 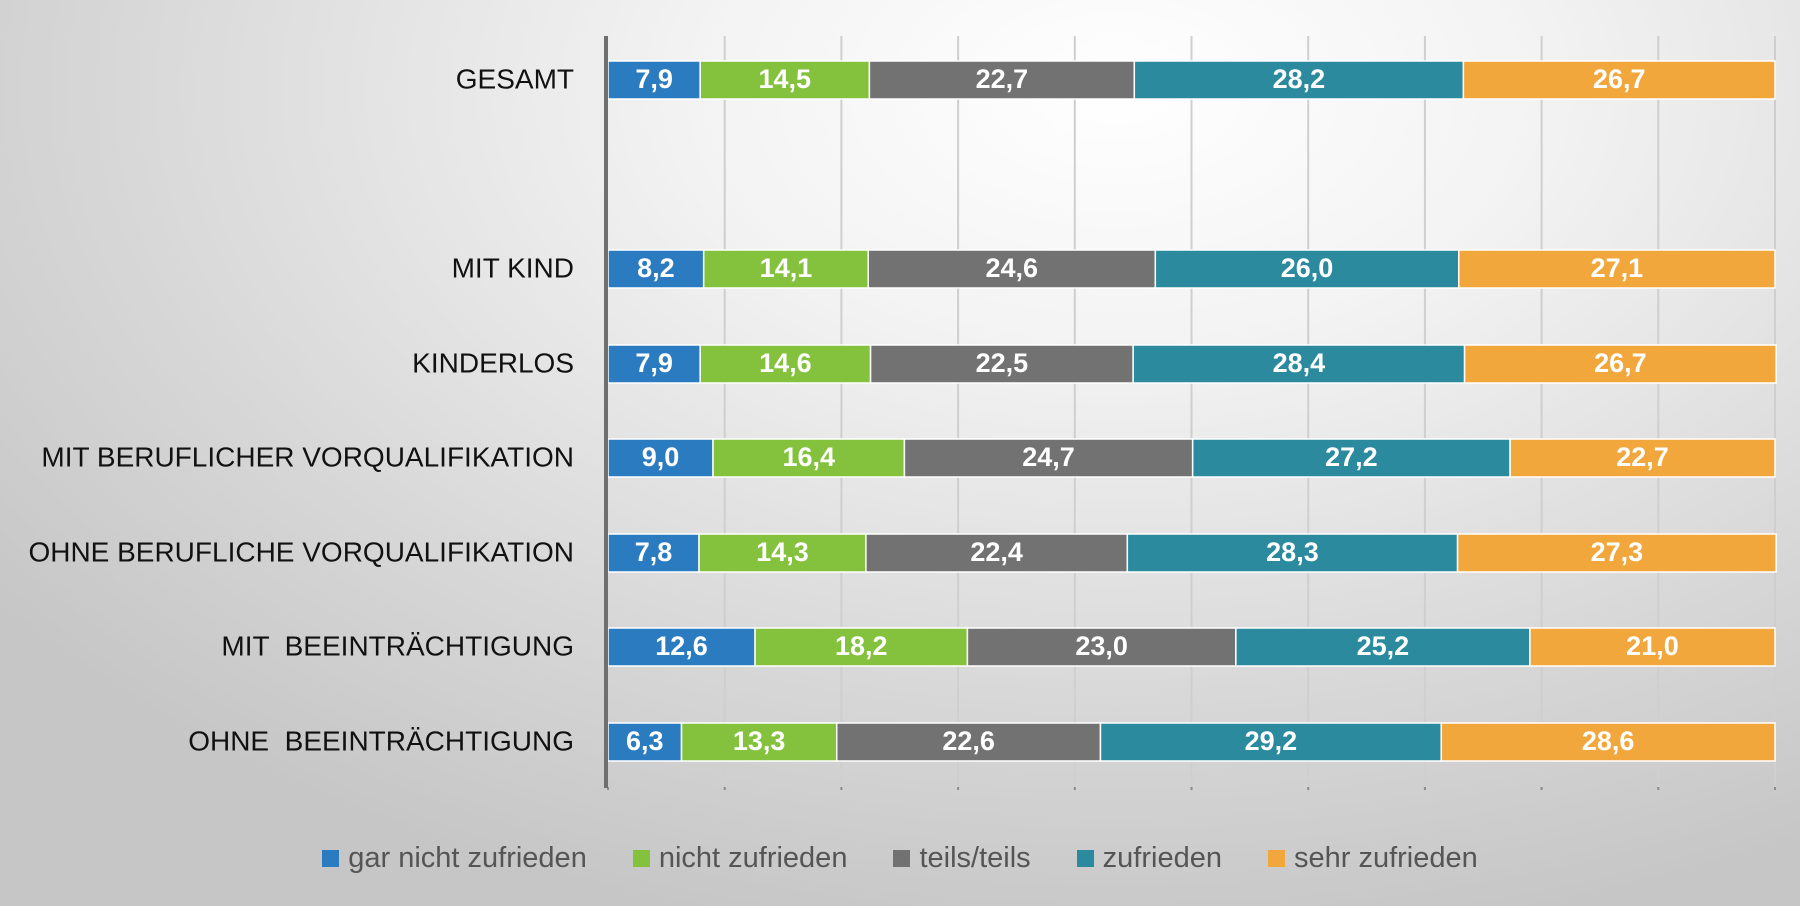 I want to click on legend-label: sehr zufrieden, so click(x=1385, y=858).